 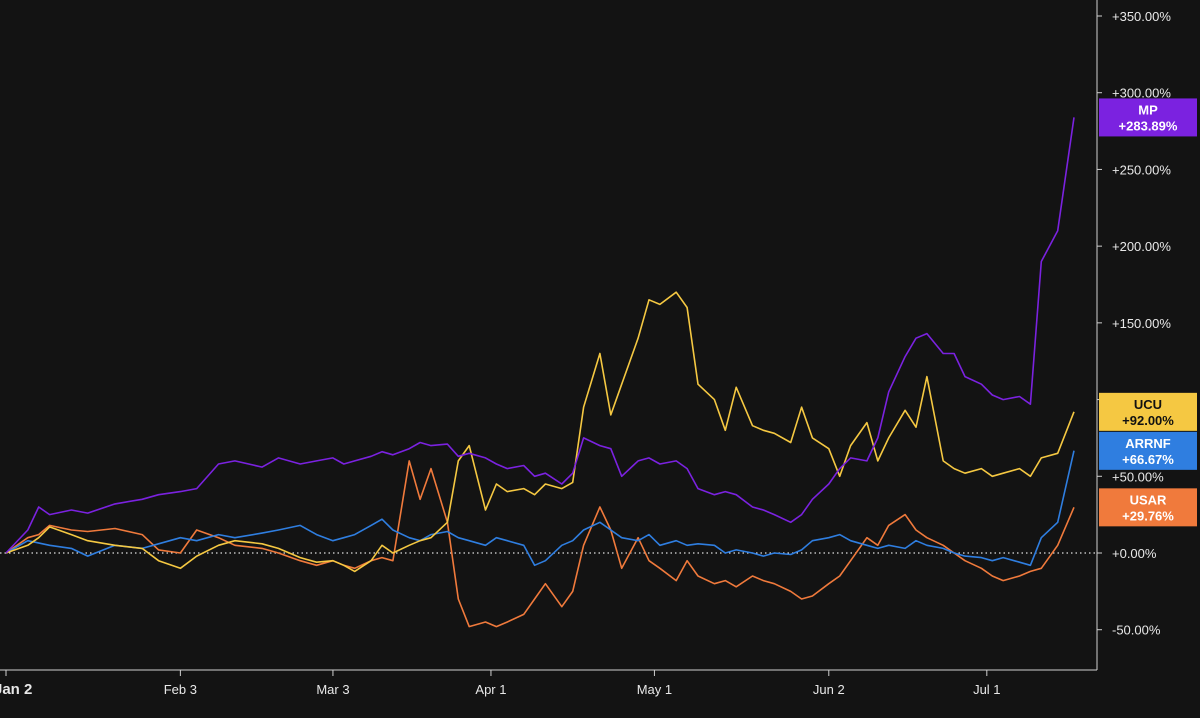 What do you see at coordinates (540, 508) in the screenshot?
I see `series-line-arrnf` at bounding box center [540, 508].